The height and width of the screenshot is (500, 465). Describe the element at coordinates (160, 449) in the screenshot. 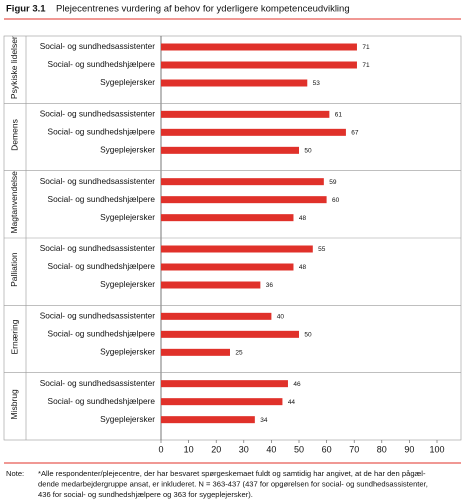

I see `x-tick-label: 0` at that location.